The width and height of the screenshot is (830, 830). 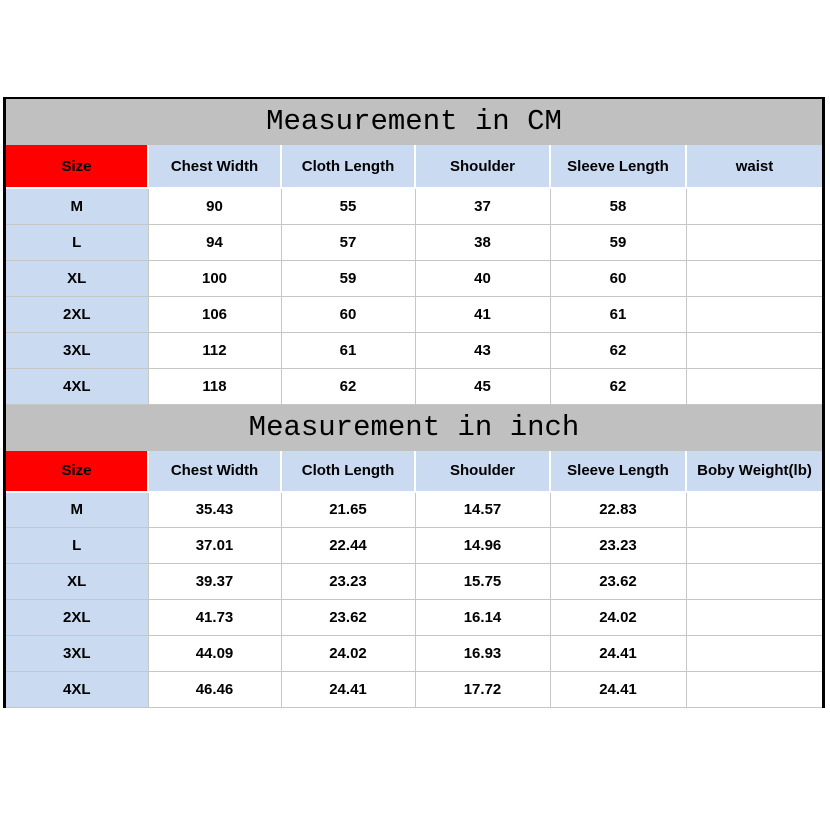 What do you see at coordinates (348, 471) in the screenshot?
I see `inch-header-cloth-length: Cloth Length` at bounding box center [348, 471].